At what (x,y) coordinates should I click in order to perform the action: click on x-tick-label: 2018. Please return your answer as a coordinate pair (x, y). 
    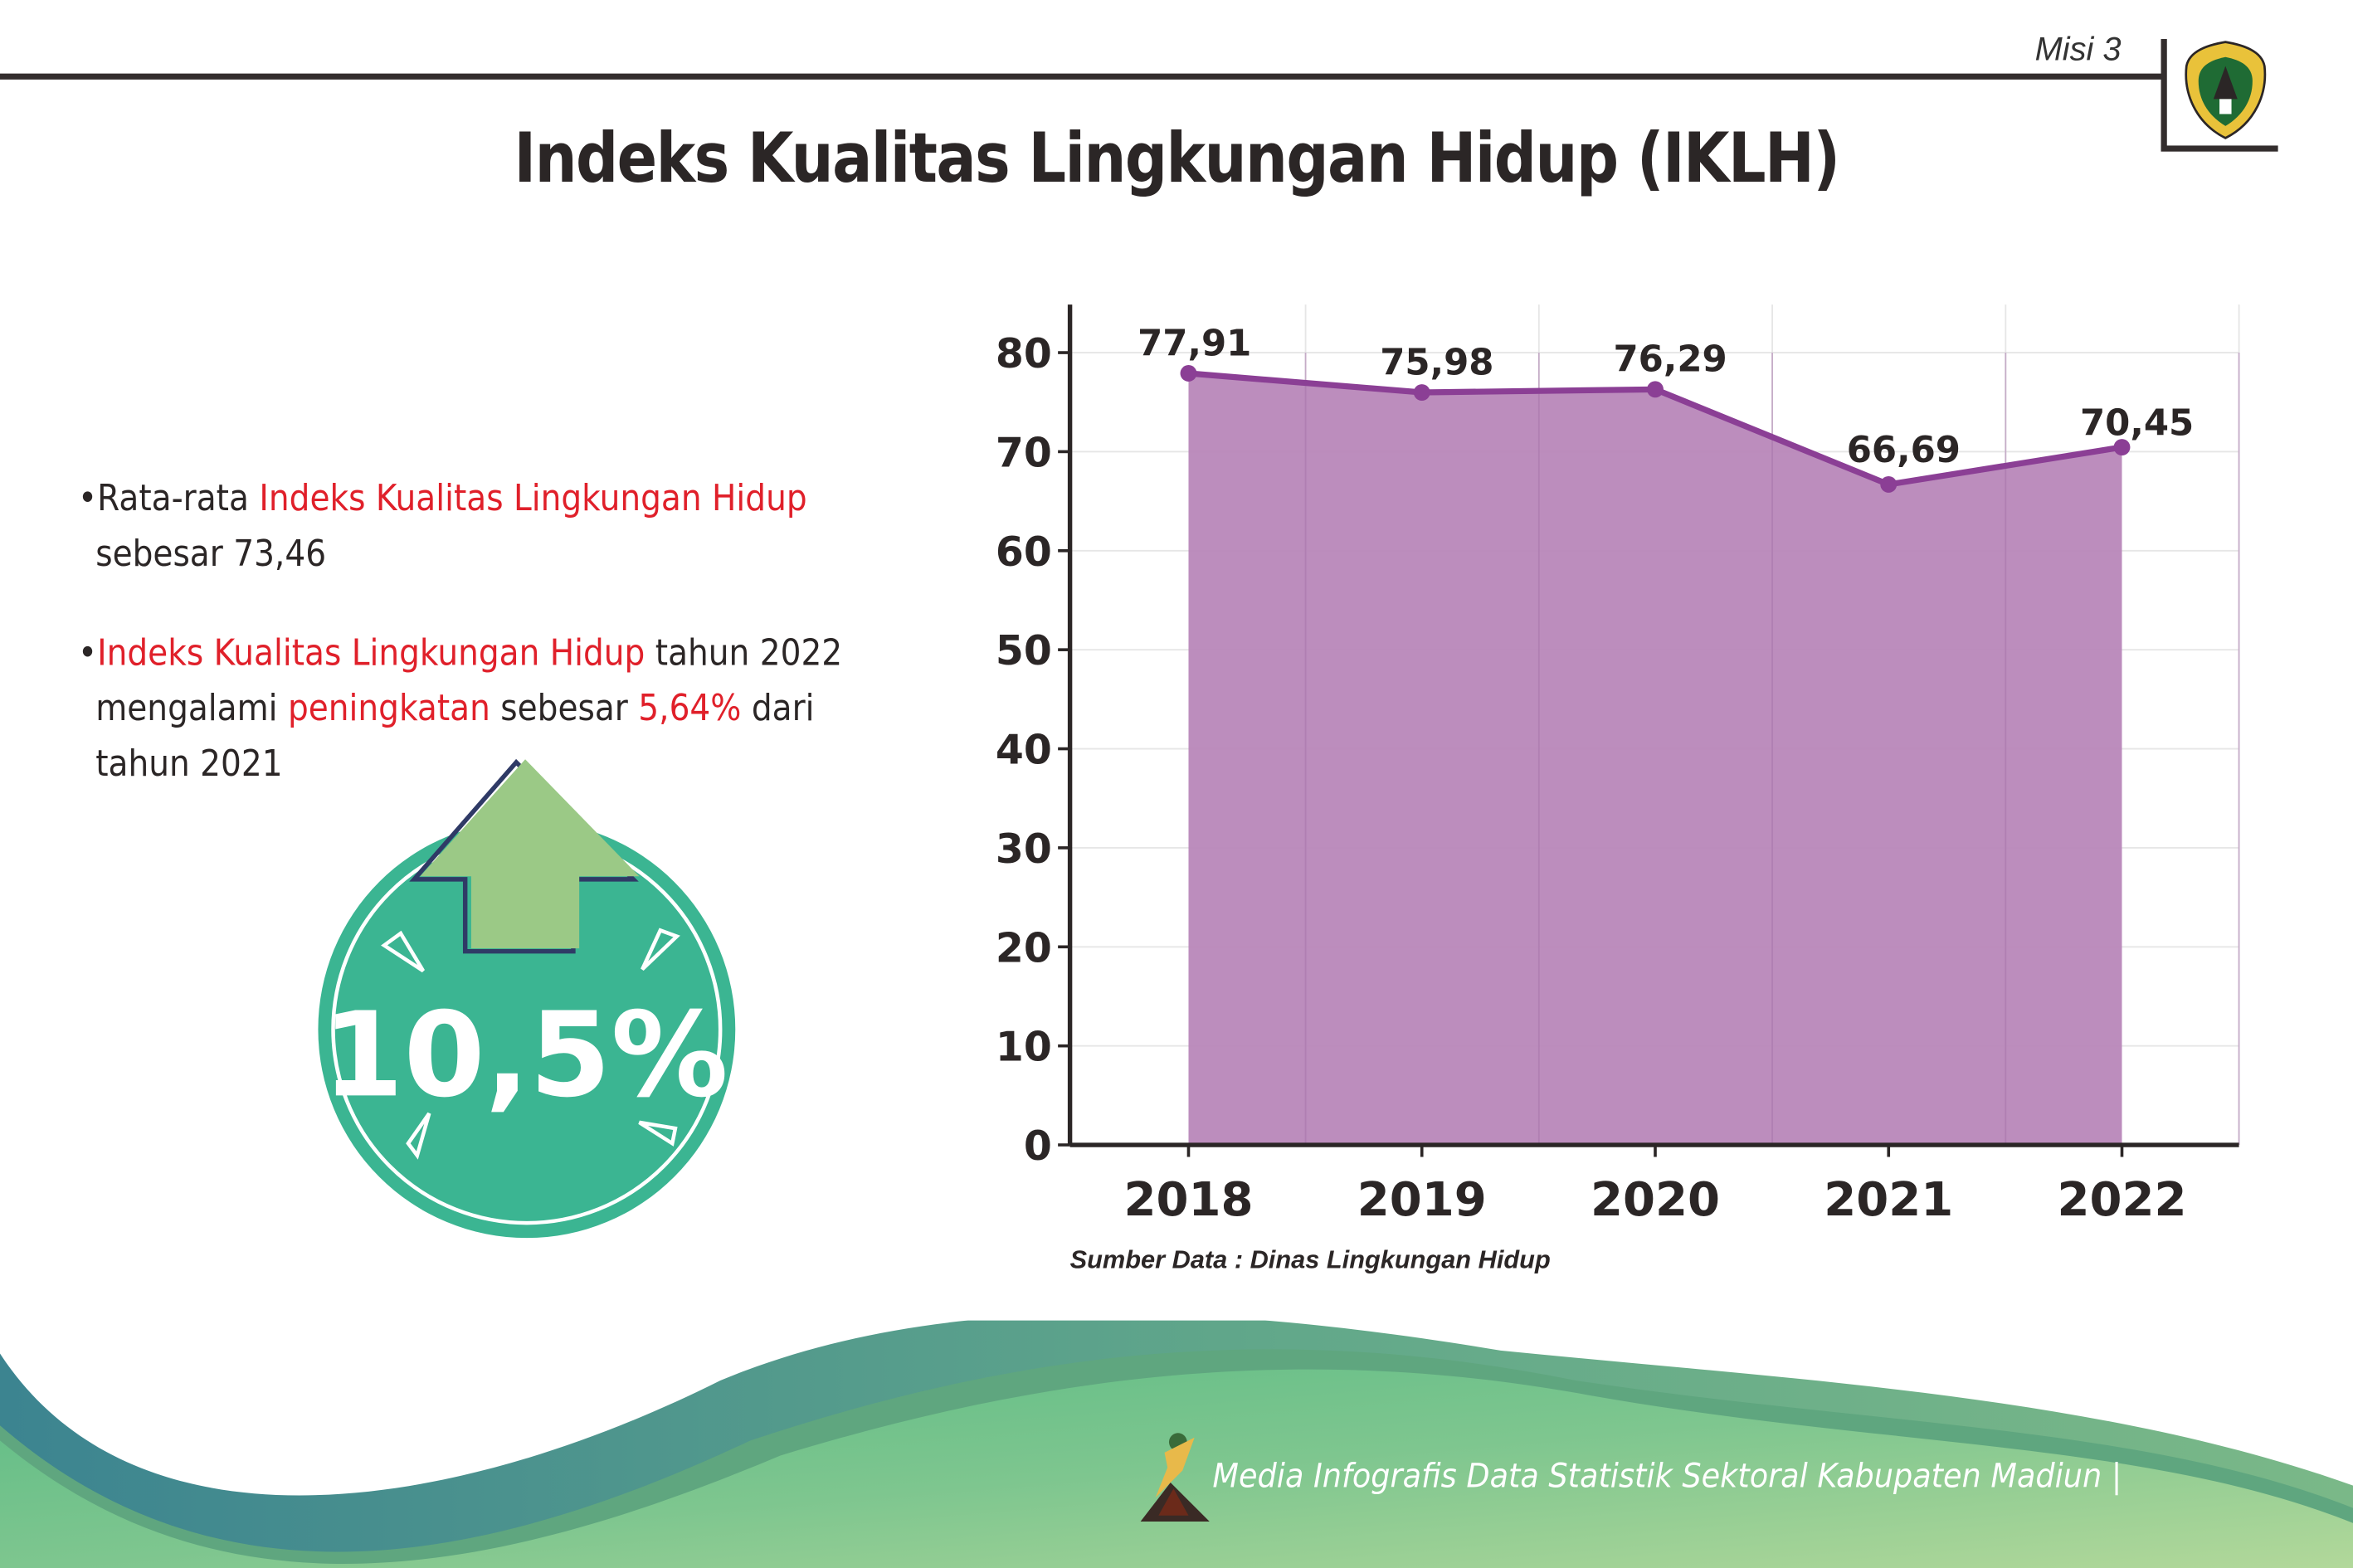
    Looking at the image, I should click on (1188, 1200).